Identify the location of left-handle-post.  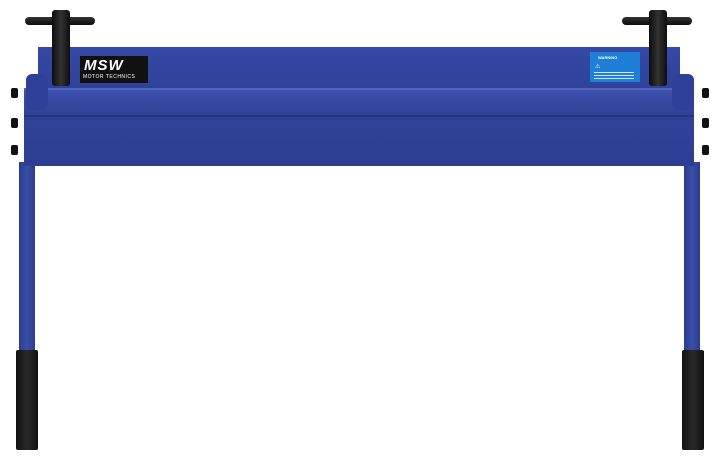
(61, 48).